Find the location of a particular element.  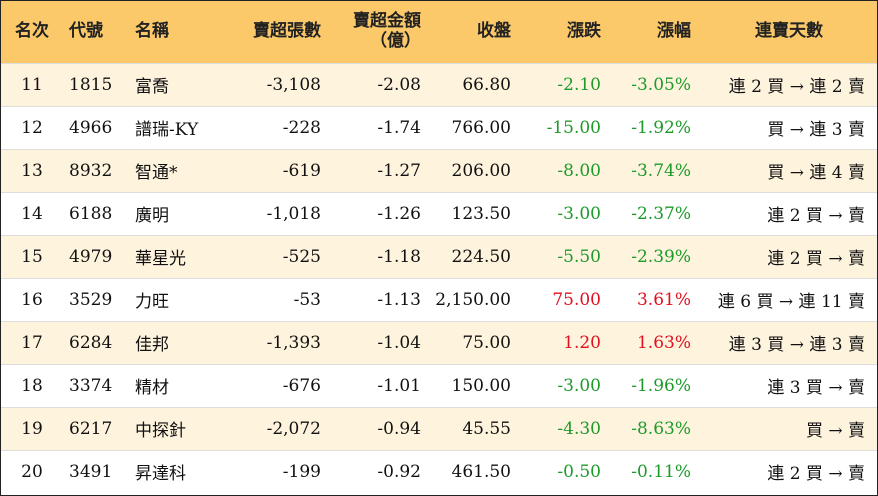

net-sell-lots-cell: -53 is located at coordinates (283, 299).